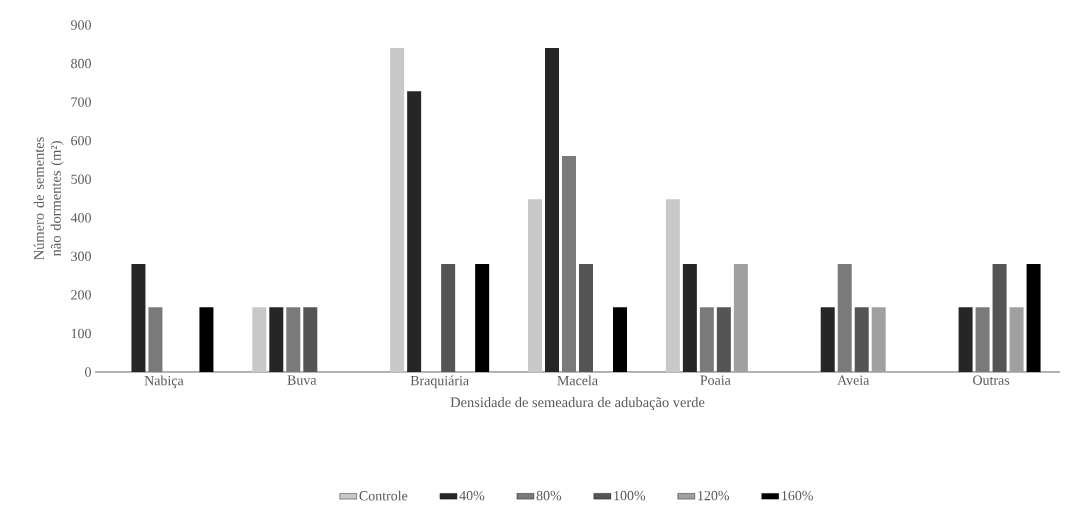  Describe the element at coordinates (48, 198) in the screenshot. I see `y-axis-title: Número de sementes não dormentes (m²)` at that location.